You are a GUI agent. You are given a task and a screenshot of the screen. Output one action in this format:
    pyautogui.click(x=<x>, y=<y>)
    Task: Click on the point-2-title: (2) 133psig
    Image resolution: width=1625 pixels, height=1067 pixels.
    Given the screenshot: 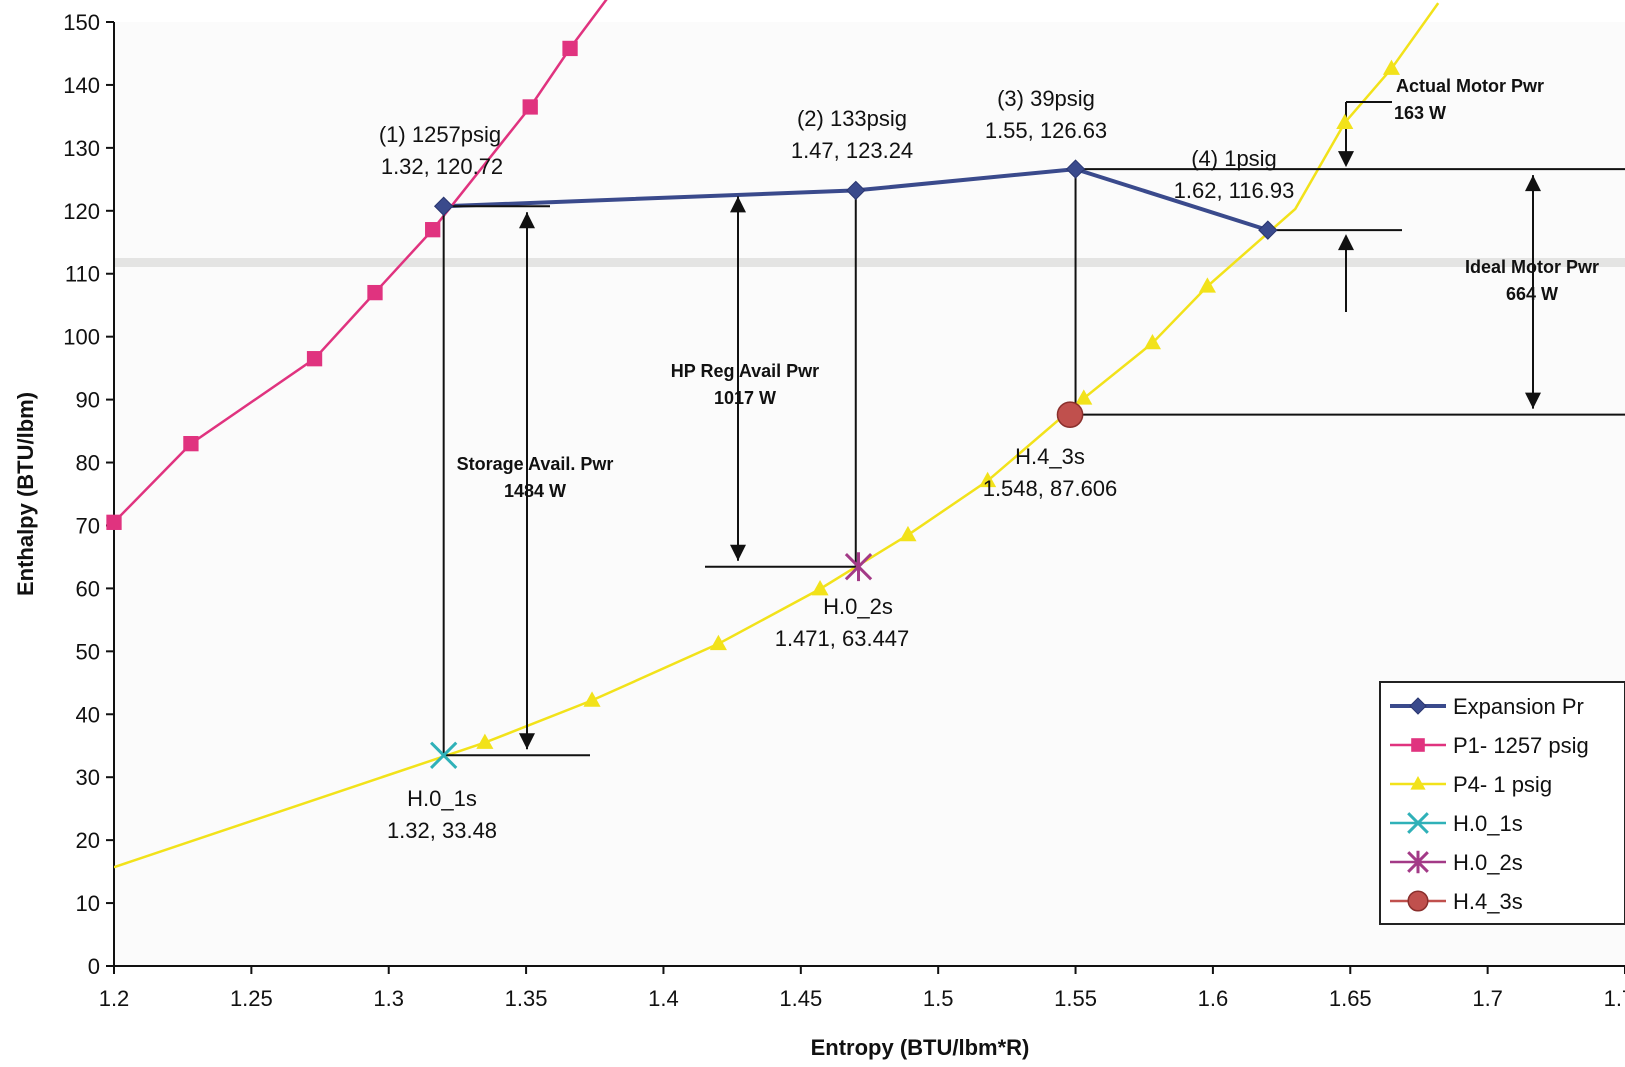 What is the action you would take?
    pyautogui.click(x=852, y=118)
    